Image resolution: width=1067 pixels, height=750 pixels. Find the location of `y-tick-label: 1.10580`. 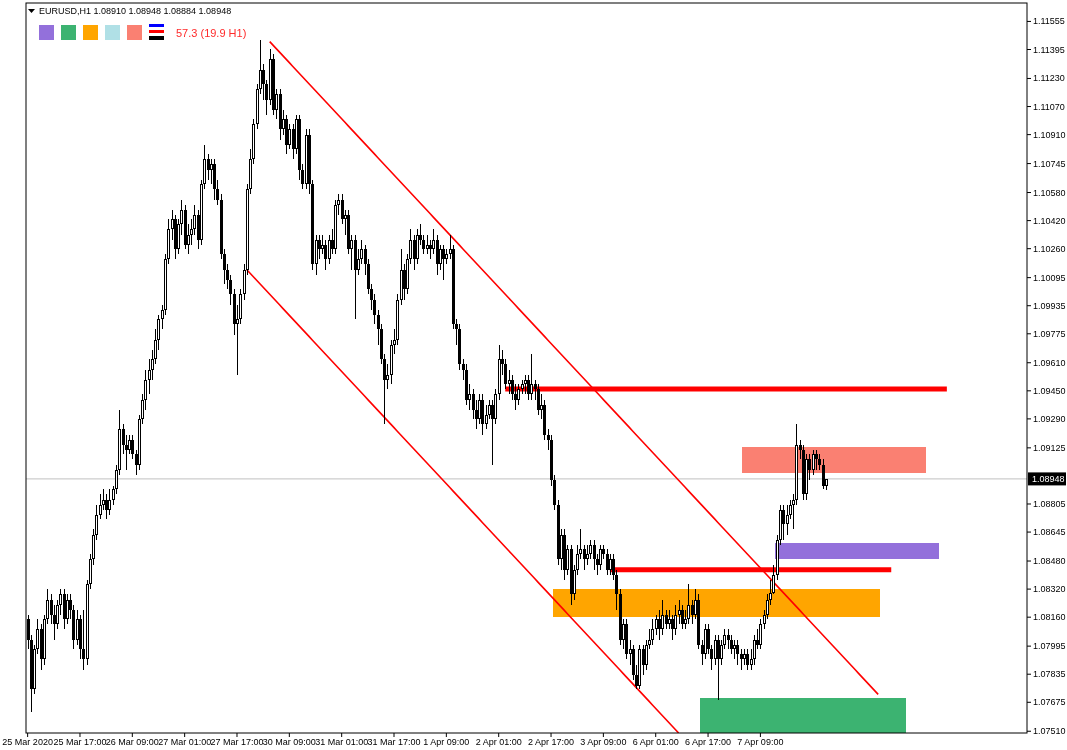

y-tick-label: 1.10580 is located at coordinates (1049, 192).